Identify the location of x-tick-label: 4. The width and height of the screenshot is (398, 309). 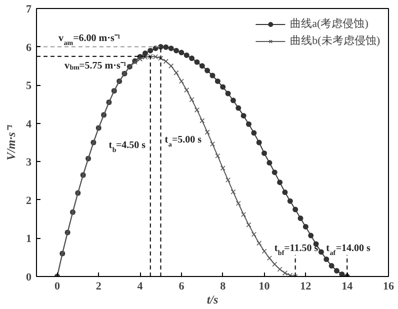
(140, 286).